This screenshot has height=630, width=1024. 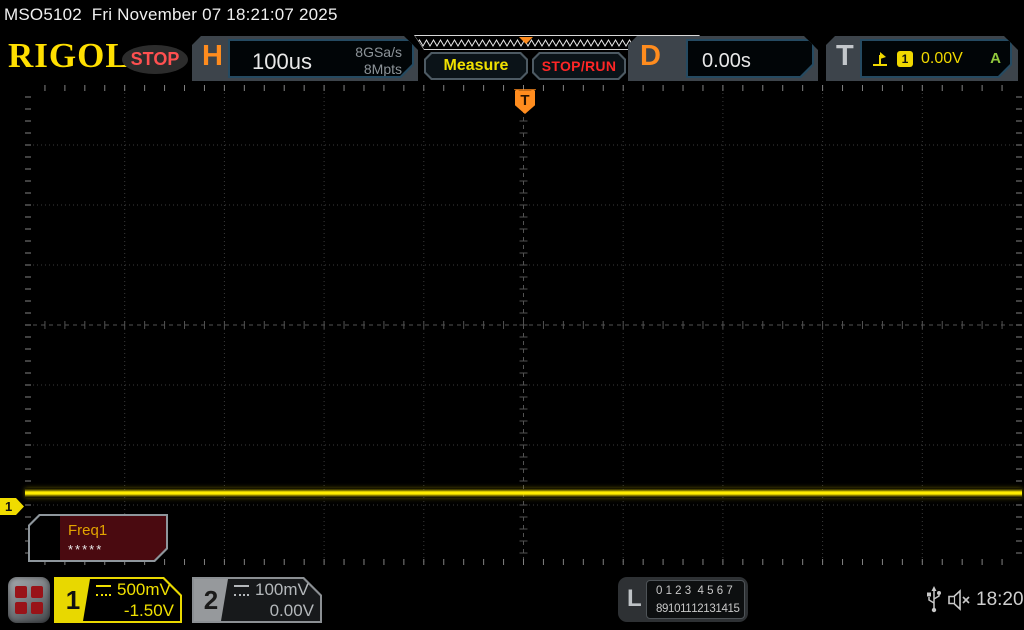 I want to click on trigger-settings-group: T 1 0.00V A, so click(x=922, y=58).